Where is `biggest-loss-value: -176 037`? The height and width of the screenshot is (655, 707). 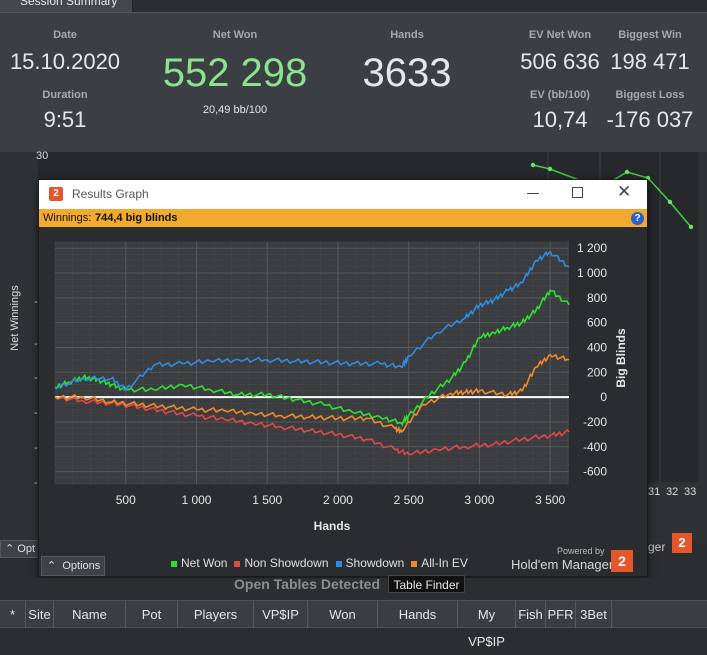 biggest-loss-value: -176 037 is located at coordinates (650, 119).